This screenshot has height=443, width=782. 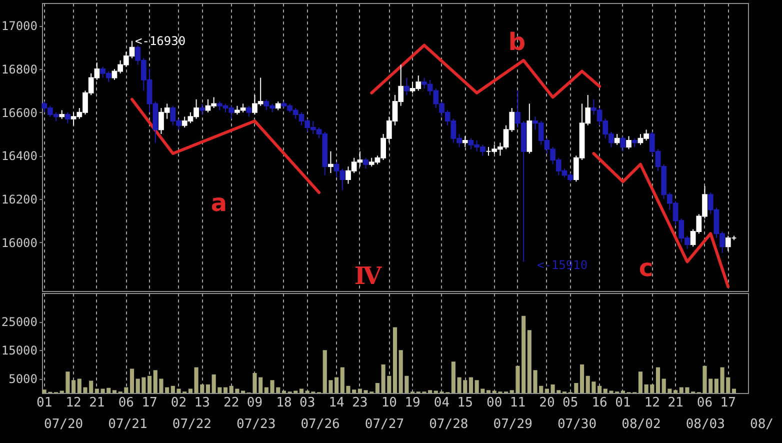 What do you see at coordinates (178, 403) in the screenshot?
I see `x-tick-label: 02` at bounding box center [178, 403].